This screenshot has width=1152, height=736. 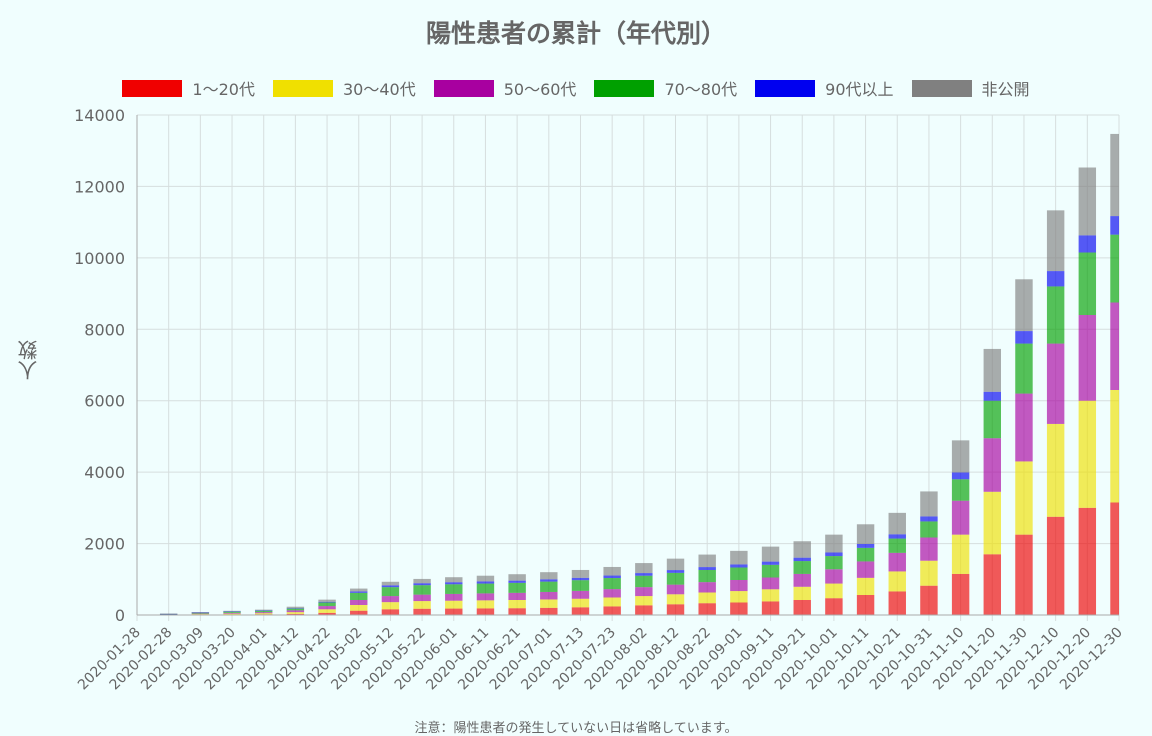 I want to click on y-tick-label: 2000, so click(x=104, y=544).